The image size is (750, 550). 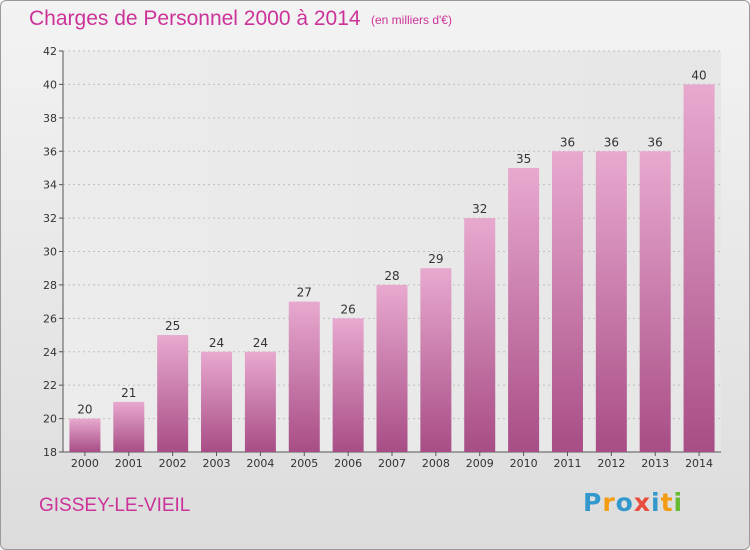 What do you see at coordinates (50, 51) in the screenshot?
I see `y-tick-label: 42` at bounding box center [50, 51].